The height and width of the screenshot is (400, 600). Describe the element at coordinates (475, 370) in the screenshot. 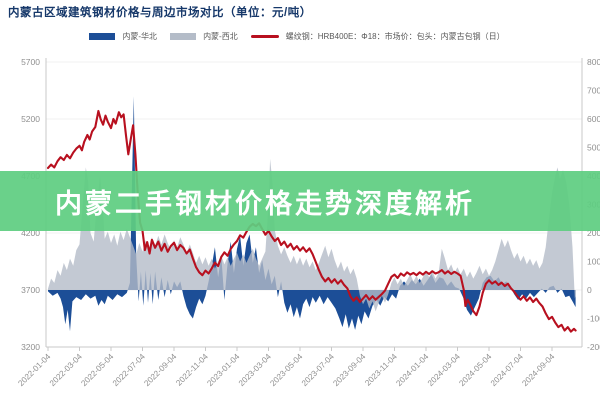

I see `x-axis-tick-label: 2024-05-04` at that location.